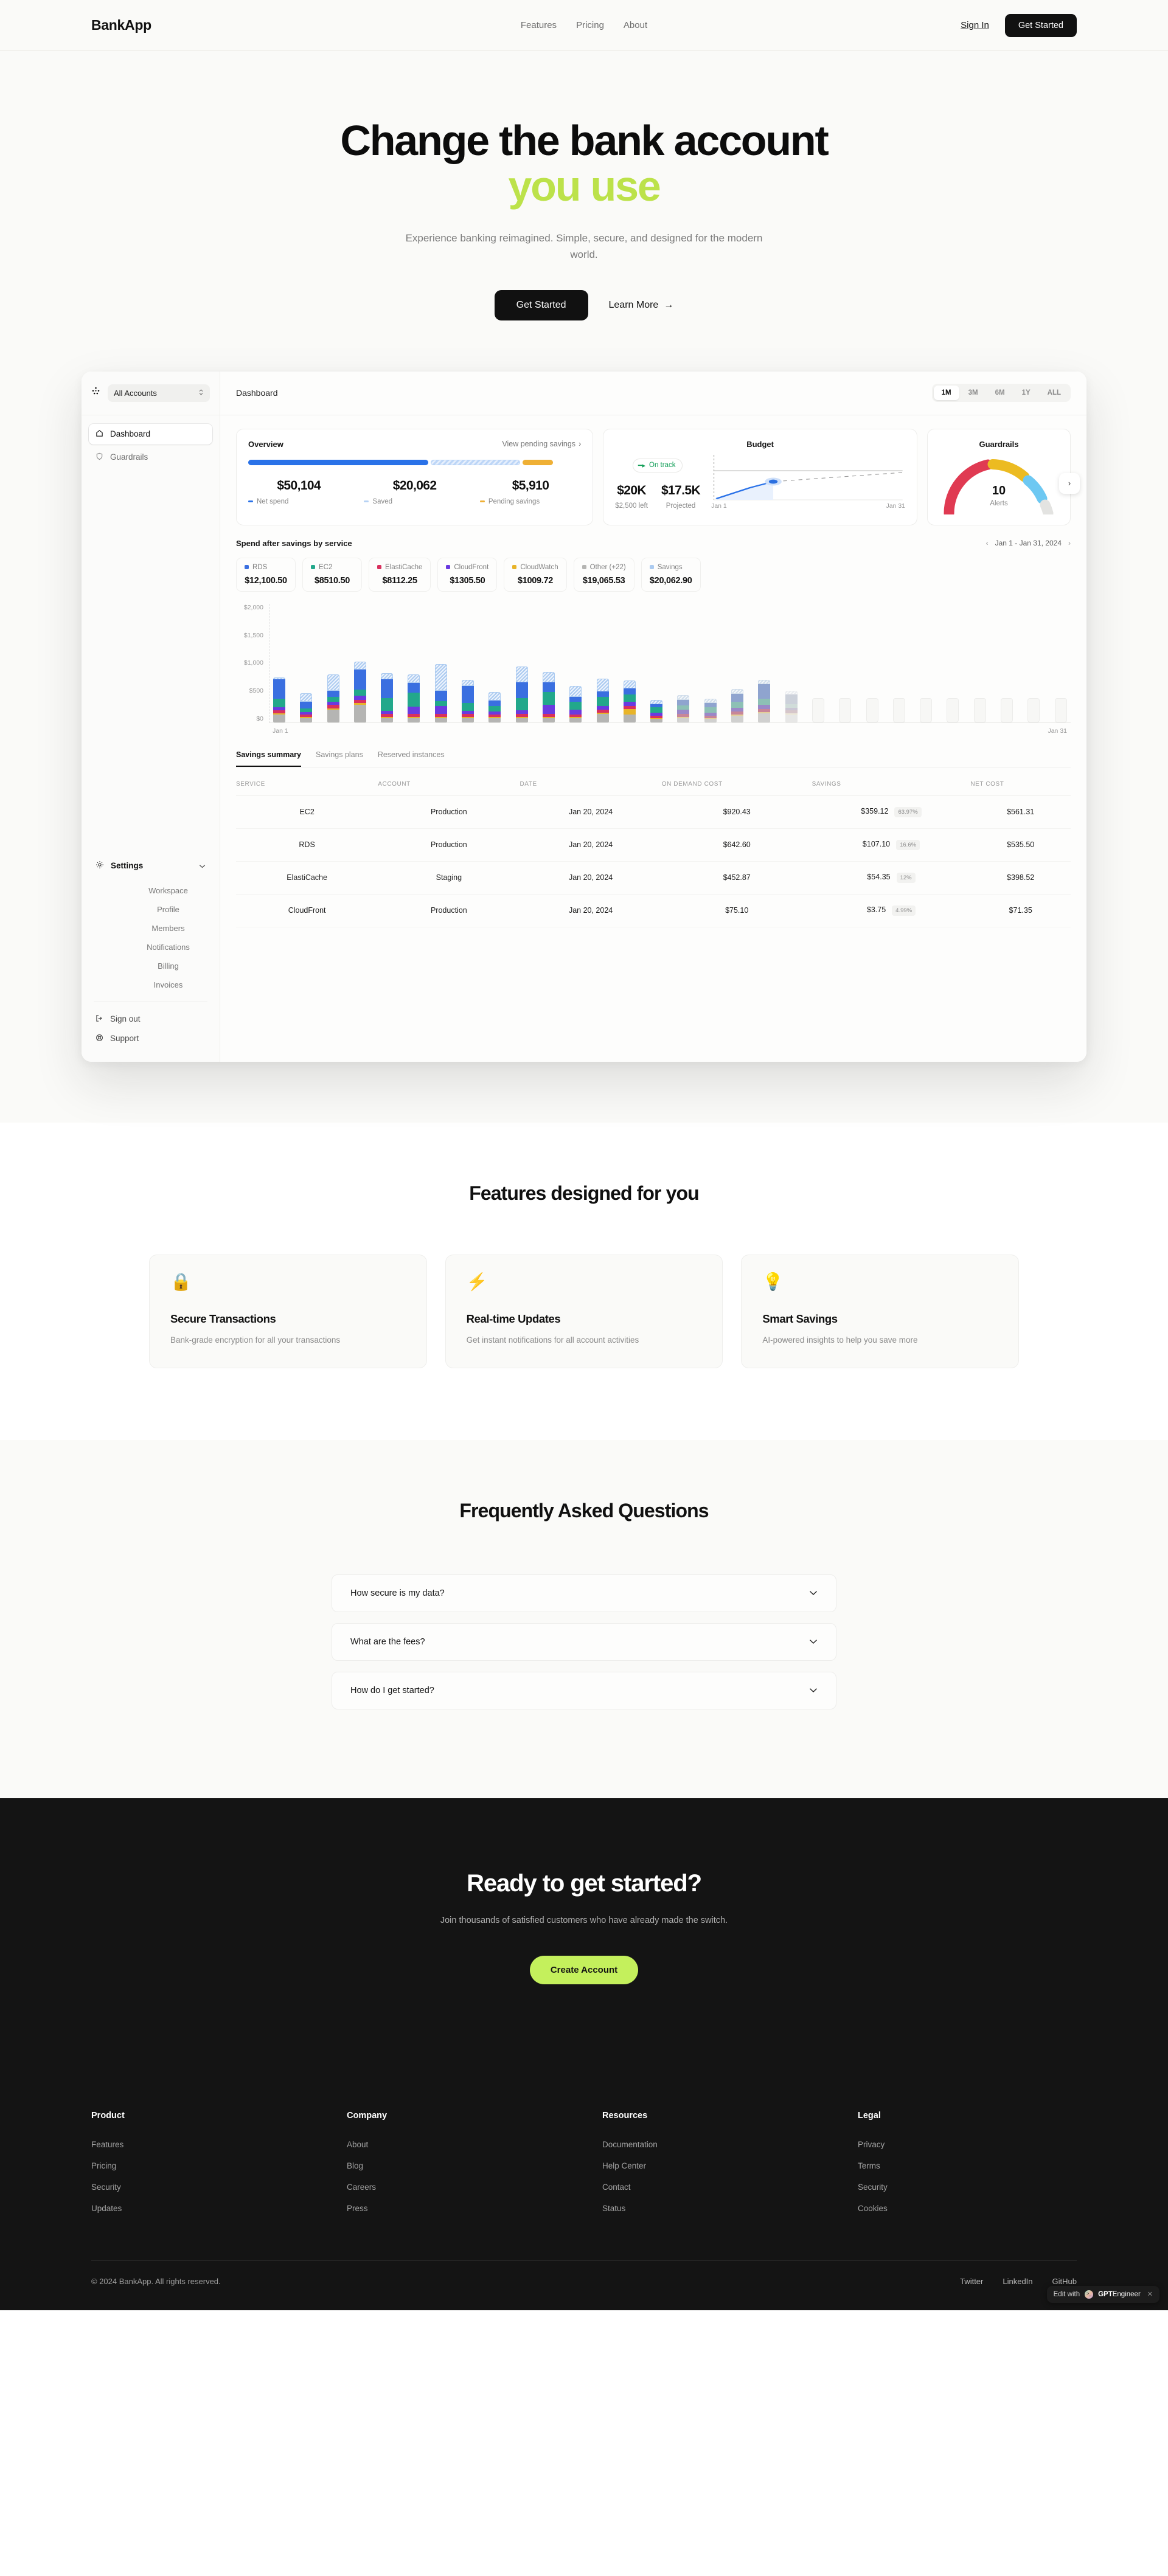 This screenshot has height=2576, width=1168. Describe the element at coordinates (358, 2144) in the screenshot. I see `footer-link-about: About` at that location.